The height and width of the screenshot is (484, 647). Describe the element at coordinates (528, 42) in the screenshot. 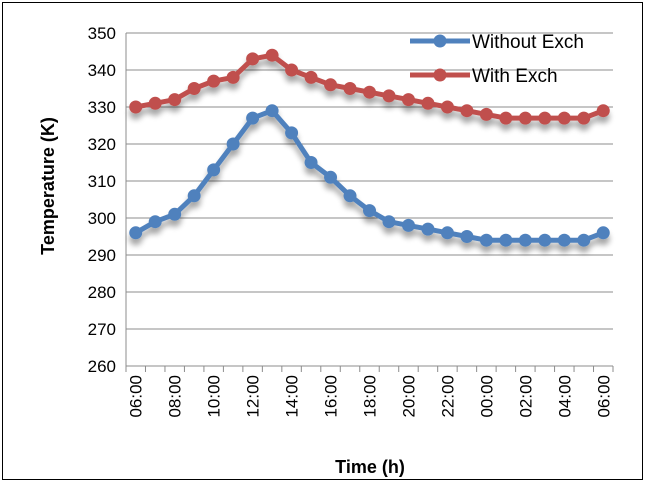

I see `legend-label: Without Exch` at that location.